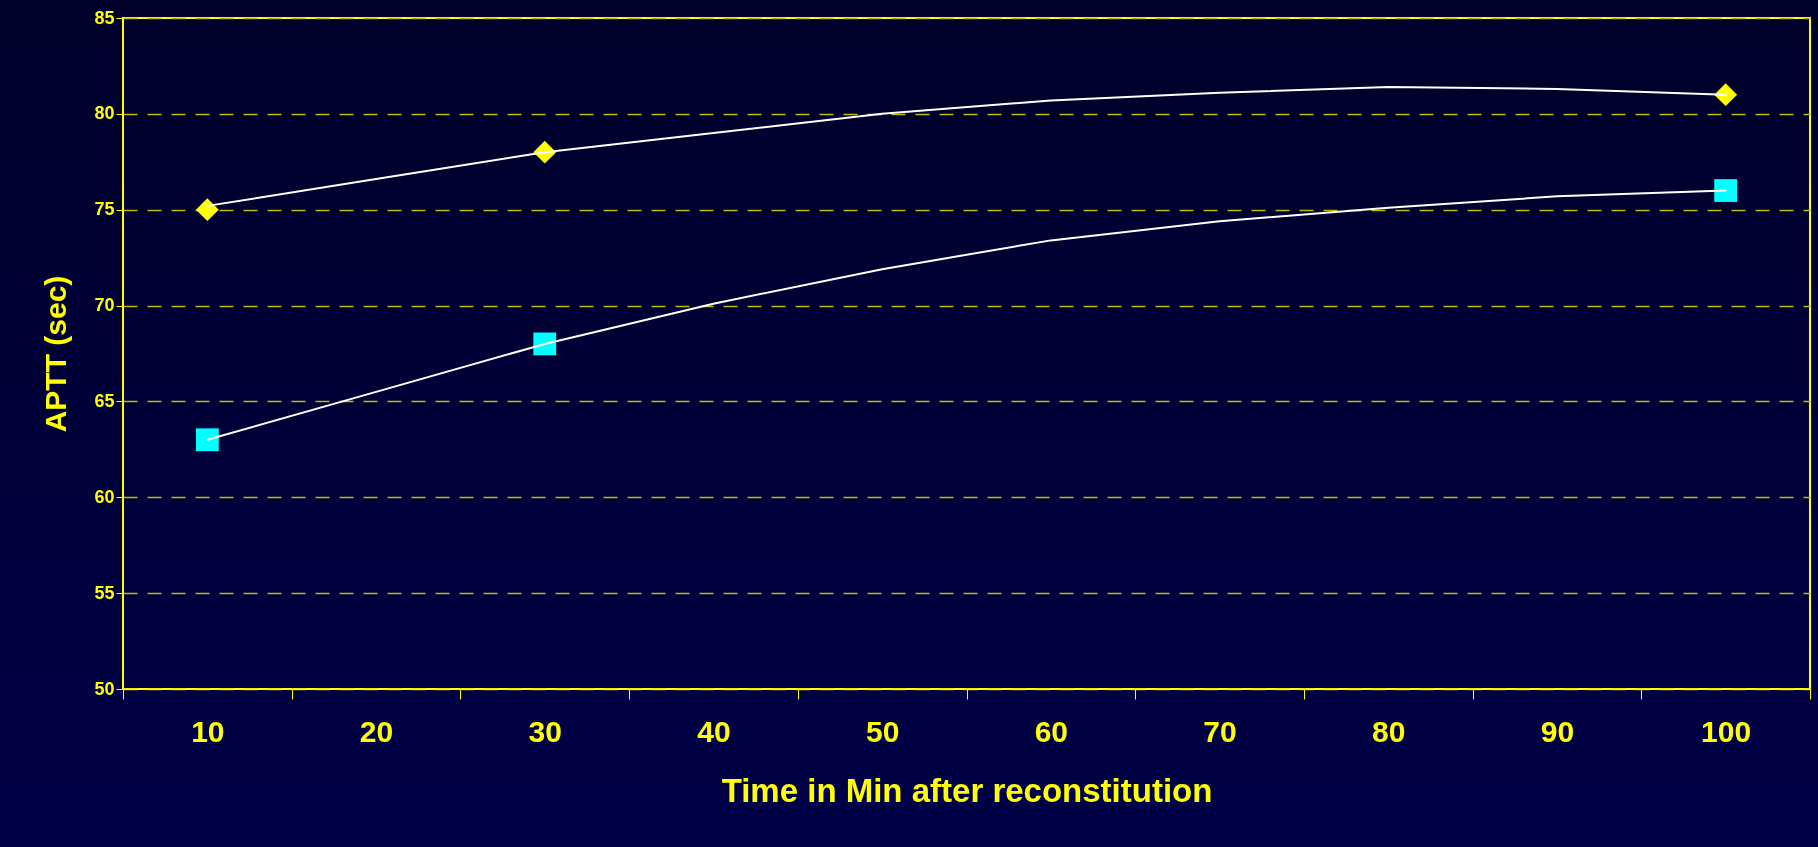 This screenshot has width=1818, height=847. Describe the element at coordinates (376, 731) in the screenshot. I see `x-tick-label: 20` at that location.